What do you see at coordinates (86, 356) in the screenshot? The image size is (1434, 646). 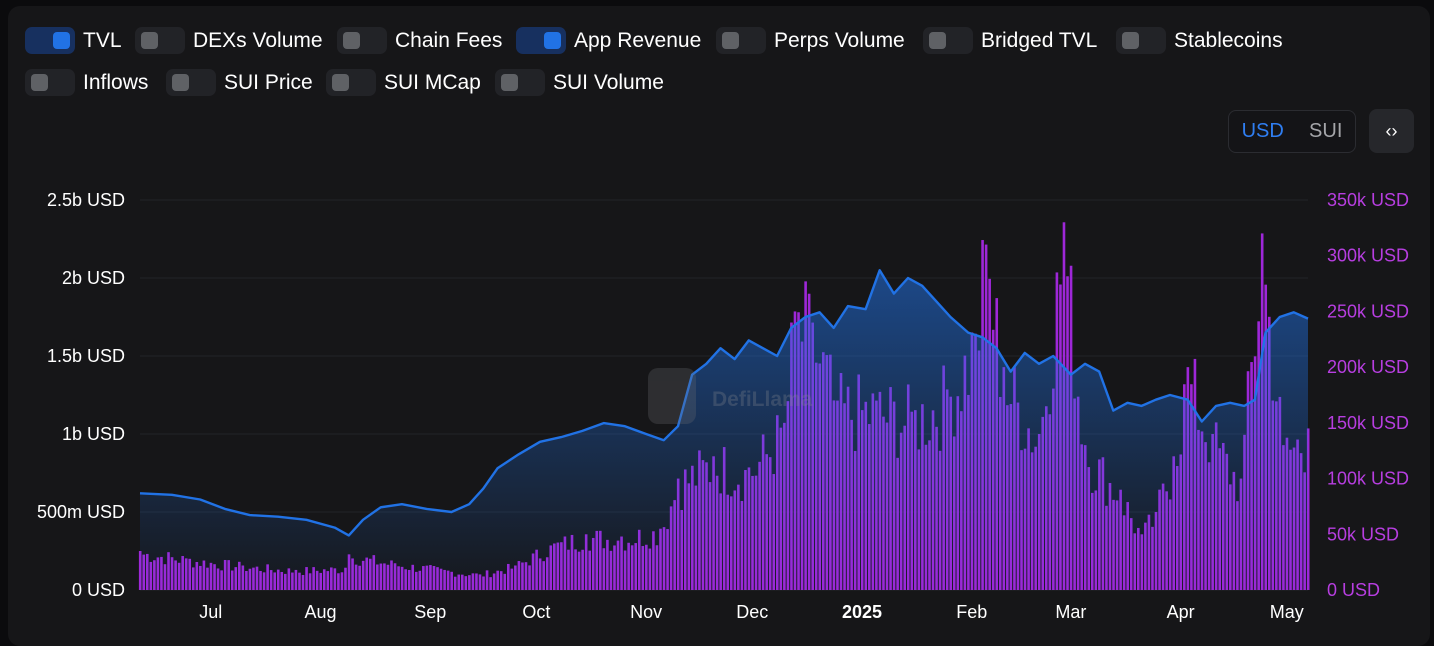 I see `y-left-tick-label: 1.5b USD` at bounding box center [86, 356].